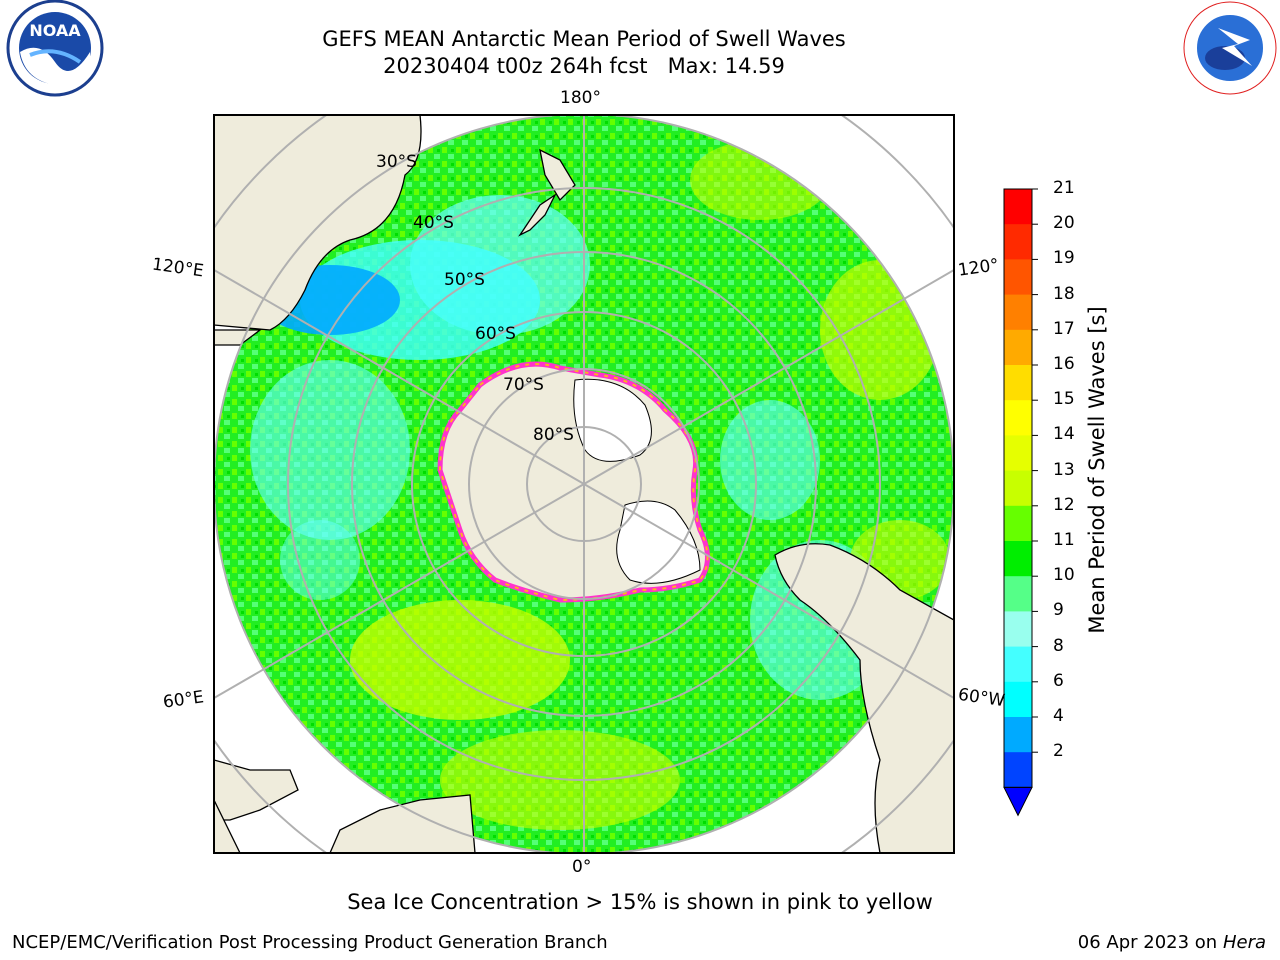  I want to click on colorbar-tick-label: 4, so click(1058, 716).